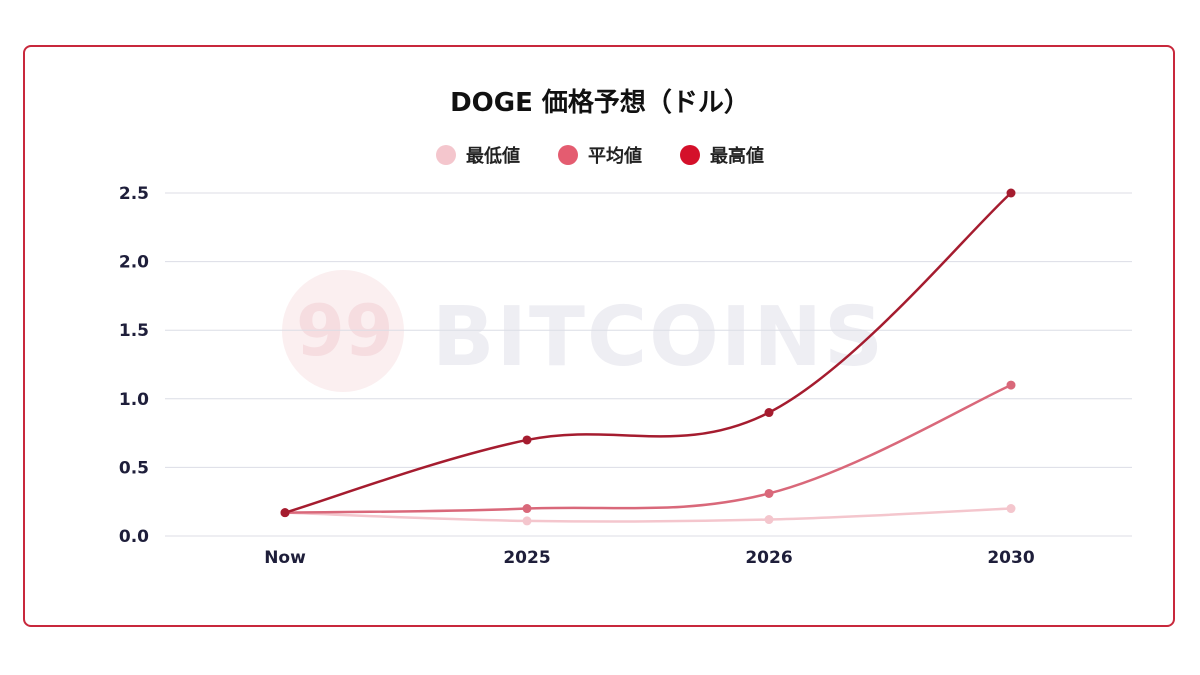 This screenshot has height=675, width=1200. I want to click on legend-item-avg: 平均値, so click(600, 155).